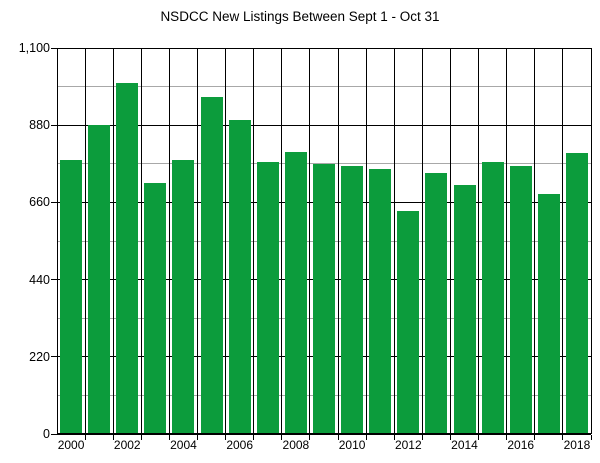 Image resolution: width=600 pixels, height=463 pixels. I want to click on bar-2009, so click(324, 298).